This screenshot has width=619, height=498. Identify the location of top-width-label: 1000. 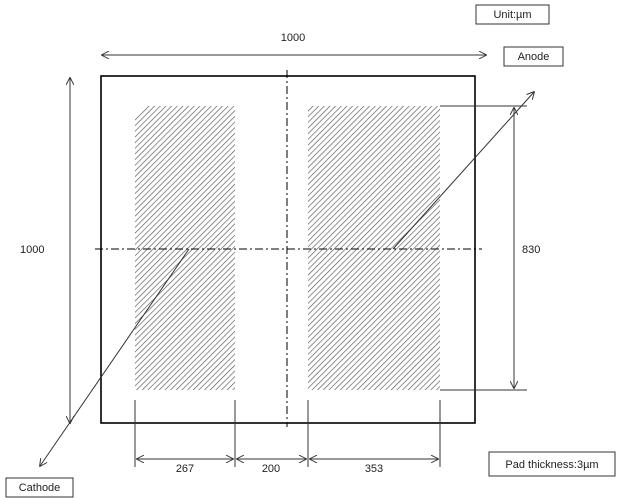
(293, 38).